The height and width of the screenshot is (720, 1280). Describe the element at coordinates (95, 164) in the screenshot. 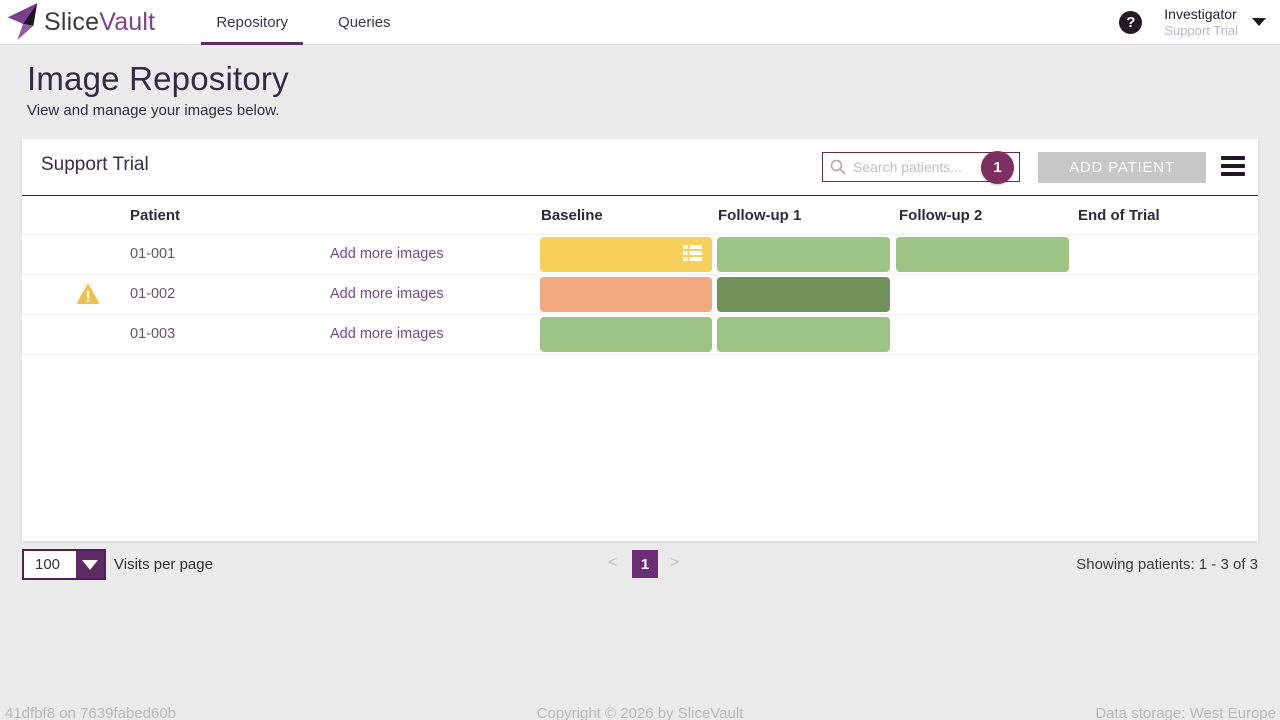

I see `trial-title: Support Trial` at that location.